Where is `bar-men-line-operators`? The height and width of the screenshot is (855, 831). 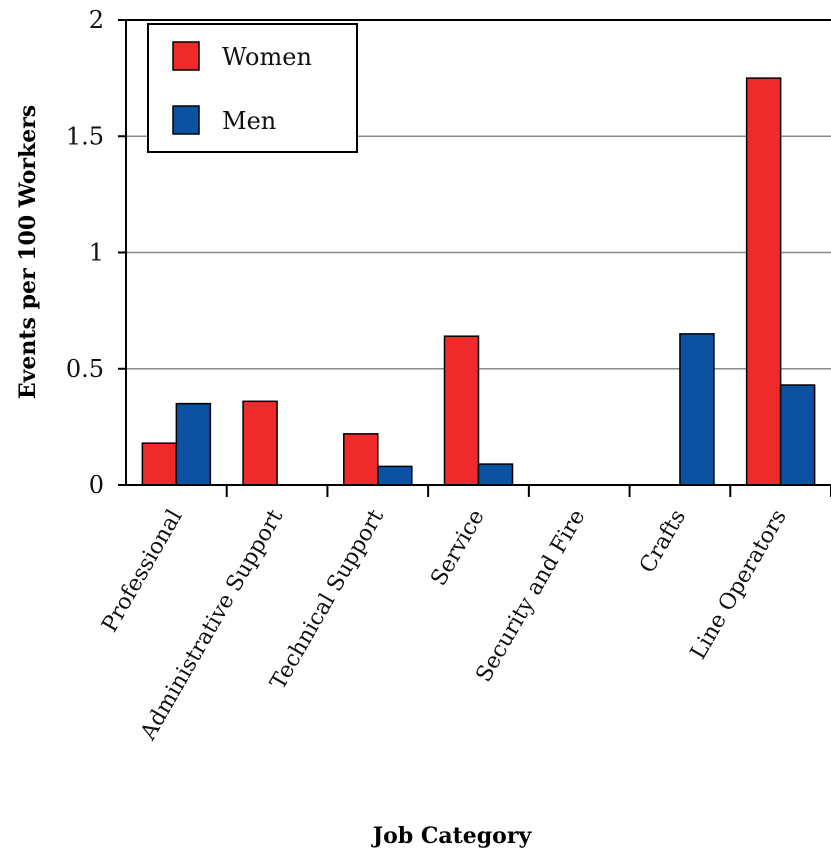 bar-men-line-operators is located at coordinates (797, 435).